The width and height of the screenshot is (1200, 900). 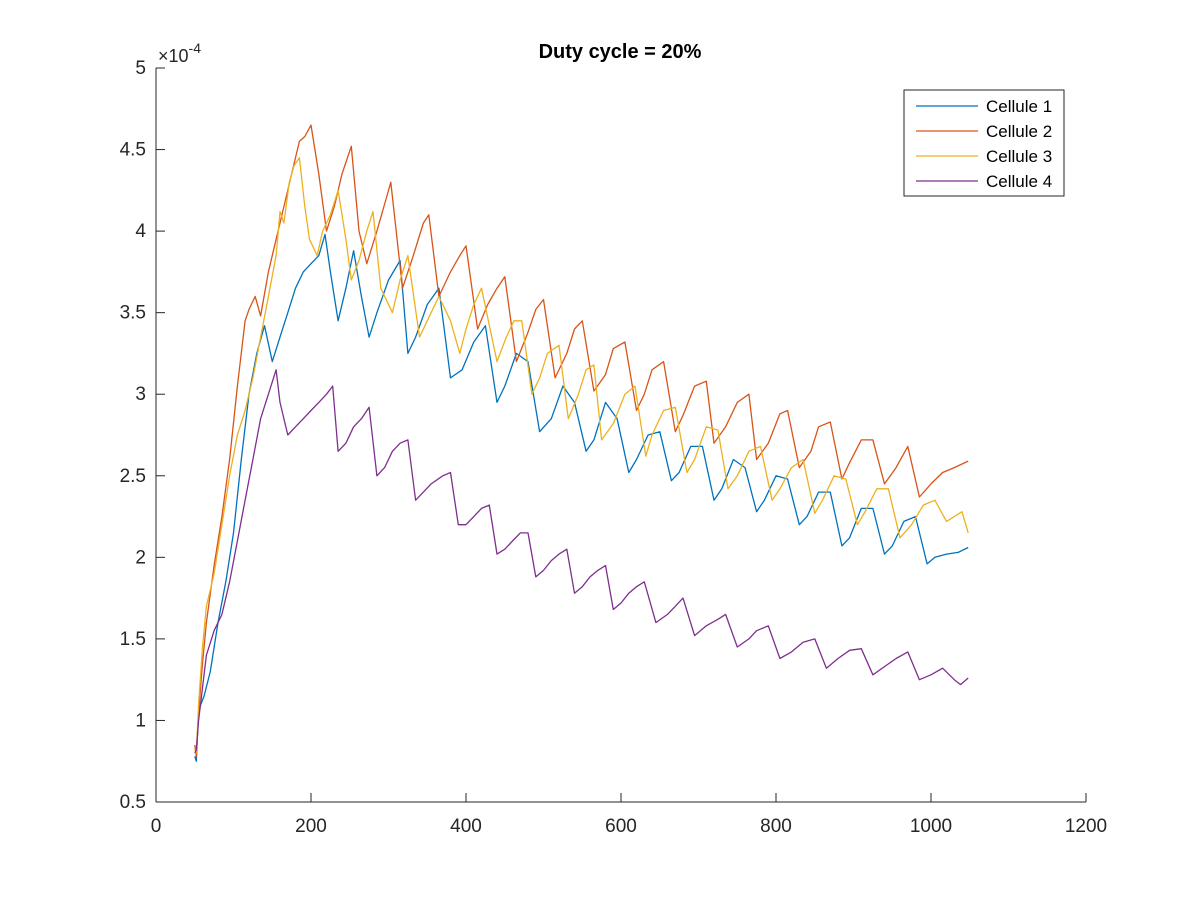 What do you see at coordinates (140, 394) in the screenshot?
I see `y-tick-label: 3` at bounding box center [140, 394].